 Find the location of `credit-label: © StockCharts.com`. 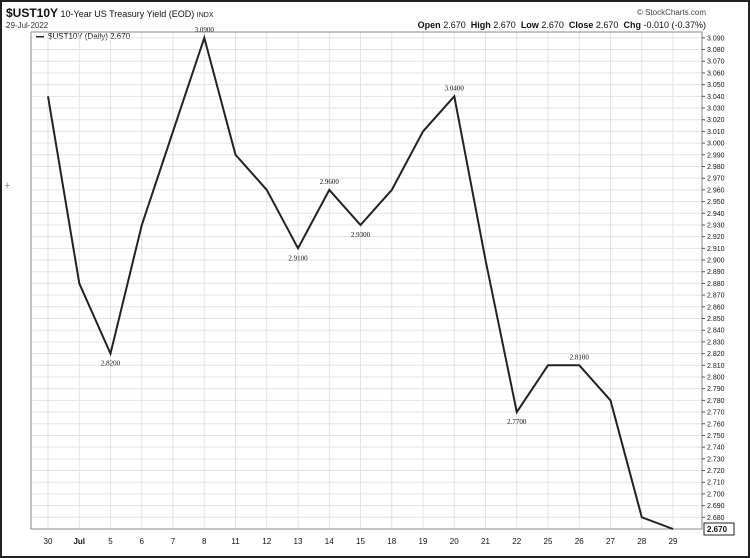

credit-label: © StockCharts.com is located at coordinates (671, 12).